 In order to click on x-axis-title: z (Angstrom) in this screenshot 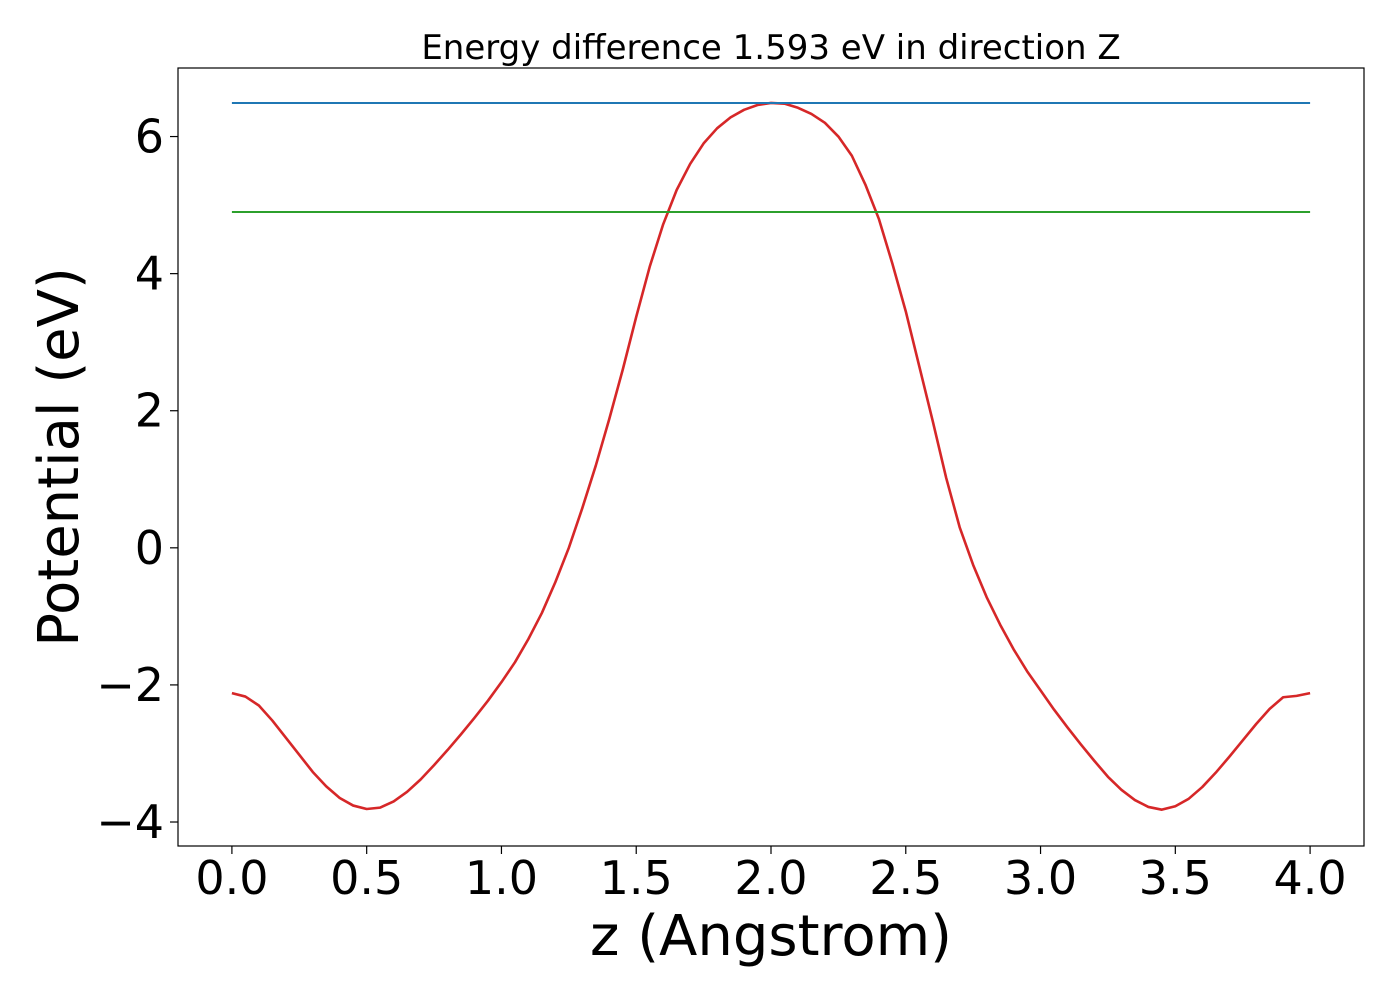, I will do `click(771, 936)`.